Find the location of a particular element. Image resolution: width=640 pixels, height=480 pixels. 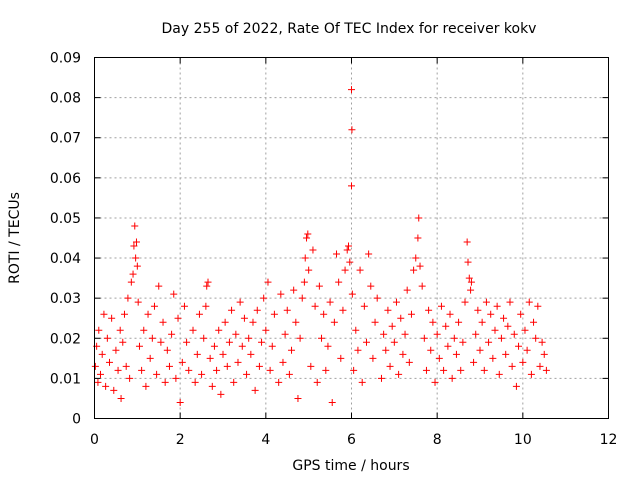

x-tick-labels: 0 2 4 6 8 10 12 is located at coordinates (353, 440).